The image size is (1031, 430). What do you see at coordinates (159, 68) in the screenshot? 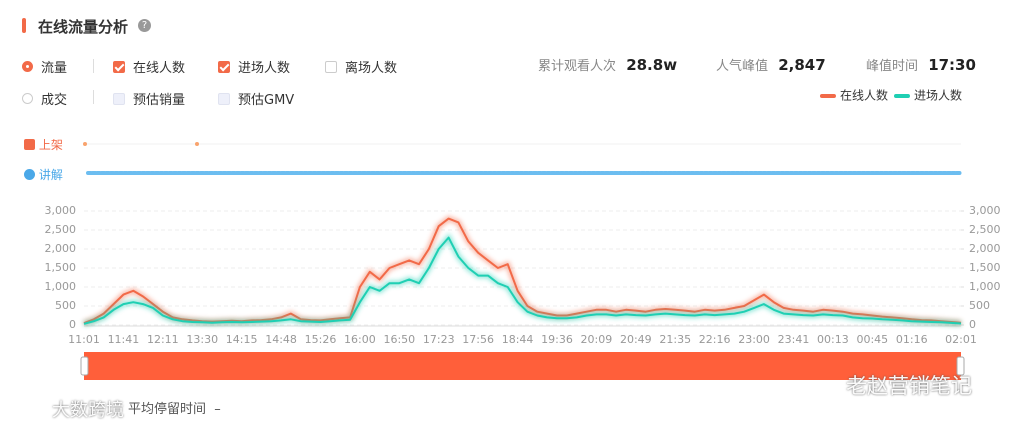
I see `checkbox-label: 在线人数` at bounding box center [159, 68].